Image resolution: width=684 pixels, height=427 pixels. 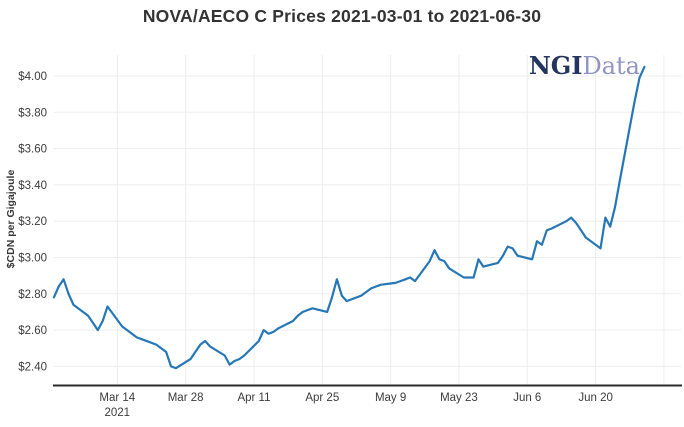 I want to click on y-axis-title: $CDN per Gigajoule, so click(x=11, y=219).